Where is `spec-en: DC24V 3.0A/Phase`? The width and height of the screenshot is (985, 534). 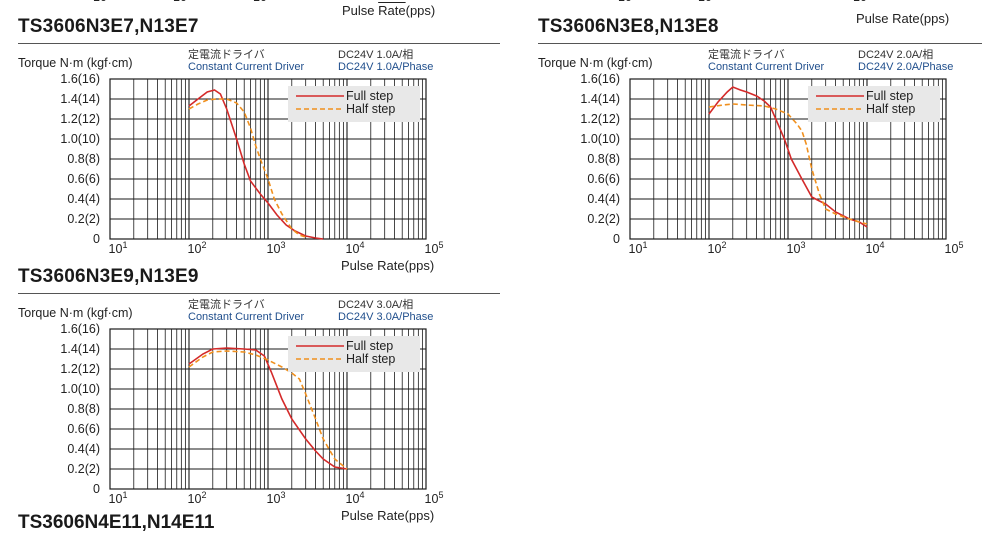 spec-en: DC24V 3.0A/Phase is located at coordinates (386, 317).